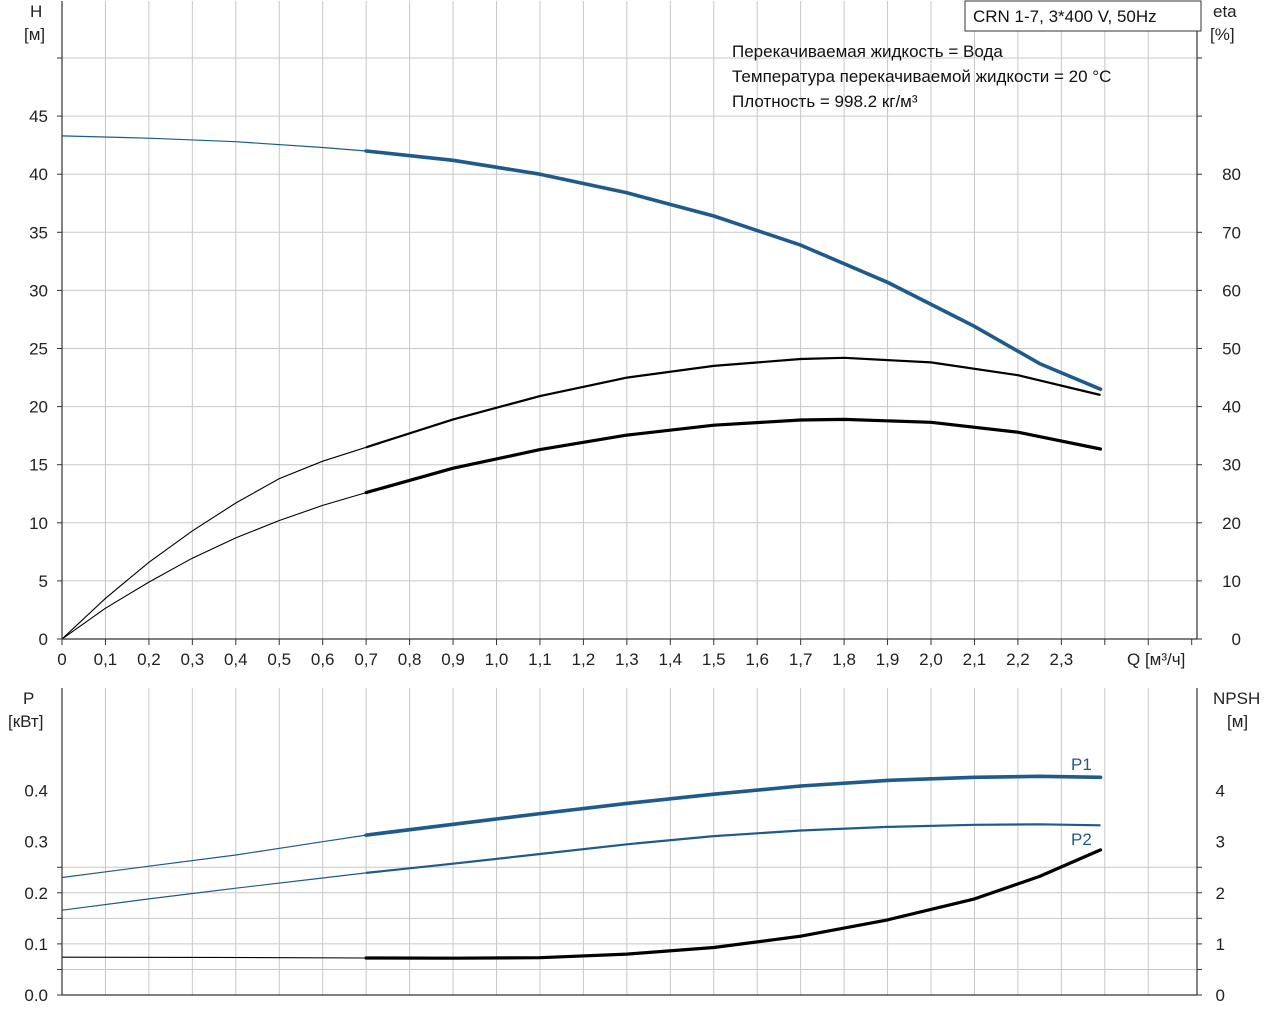  I want to click on p-axis-title: P, so click(28, 698).